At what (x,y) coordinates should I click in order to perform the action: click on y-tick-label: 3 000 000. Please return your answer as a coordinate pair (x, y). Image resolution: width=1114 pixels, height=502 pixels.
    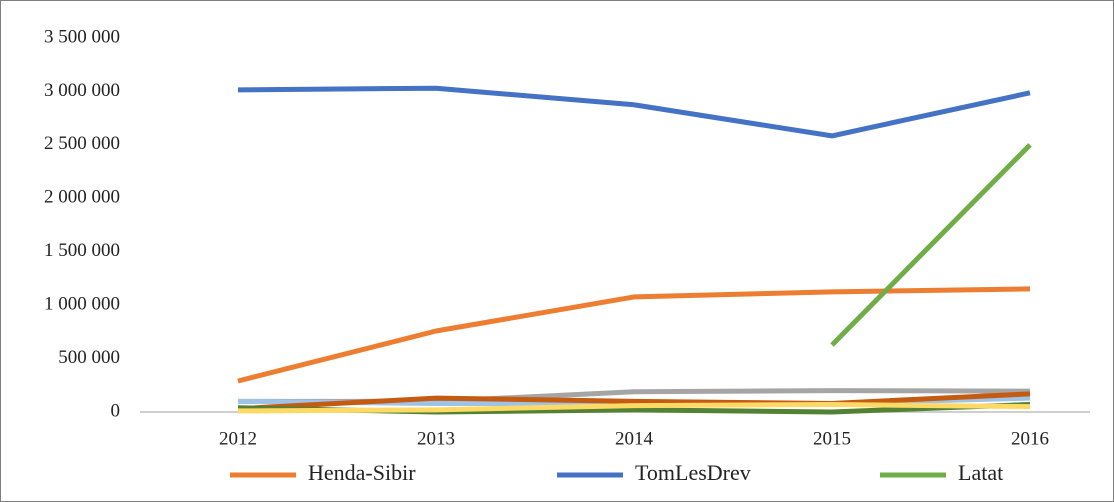
    Looking at the image, I should click on (82, 90).